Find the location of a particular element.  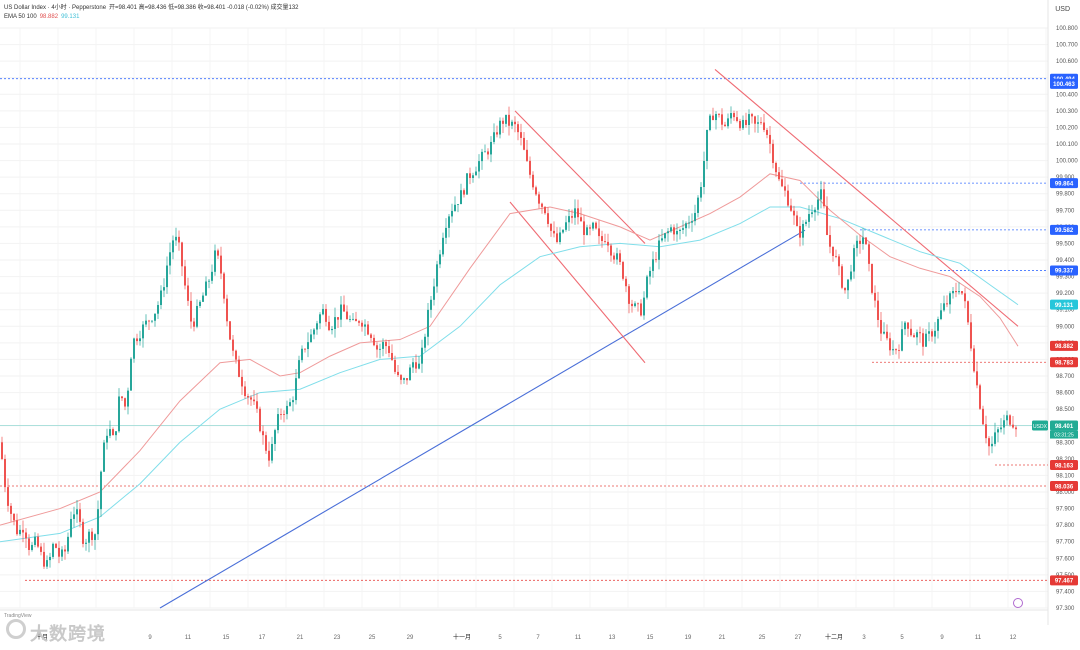

alert-icon is located at coordinates (1018, 603).